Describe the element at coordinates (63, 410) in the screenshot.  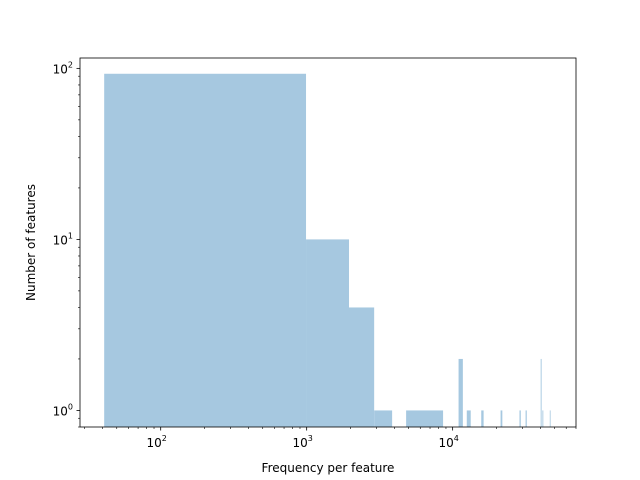
I see `y-tick-label-0: 10⁰` at that location.